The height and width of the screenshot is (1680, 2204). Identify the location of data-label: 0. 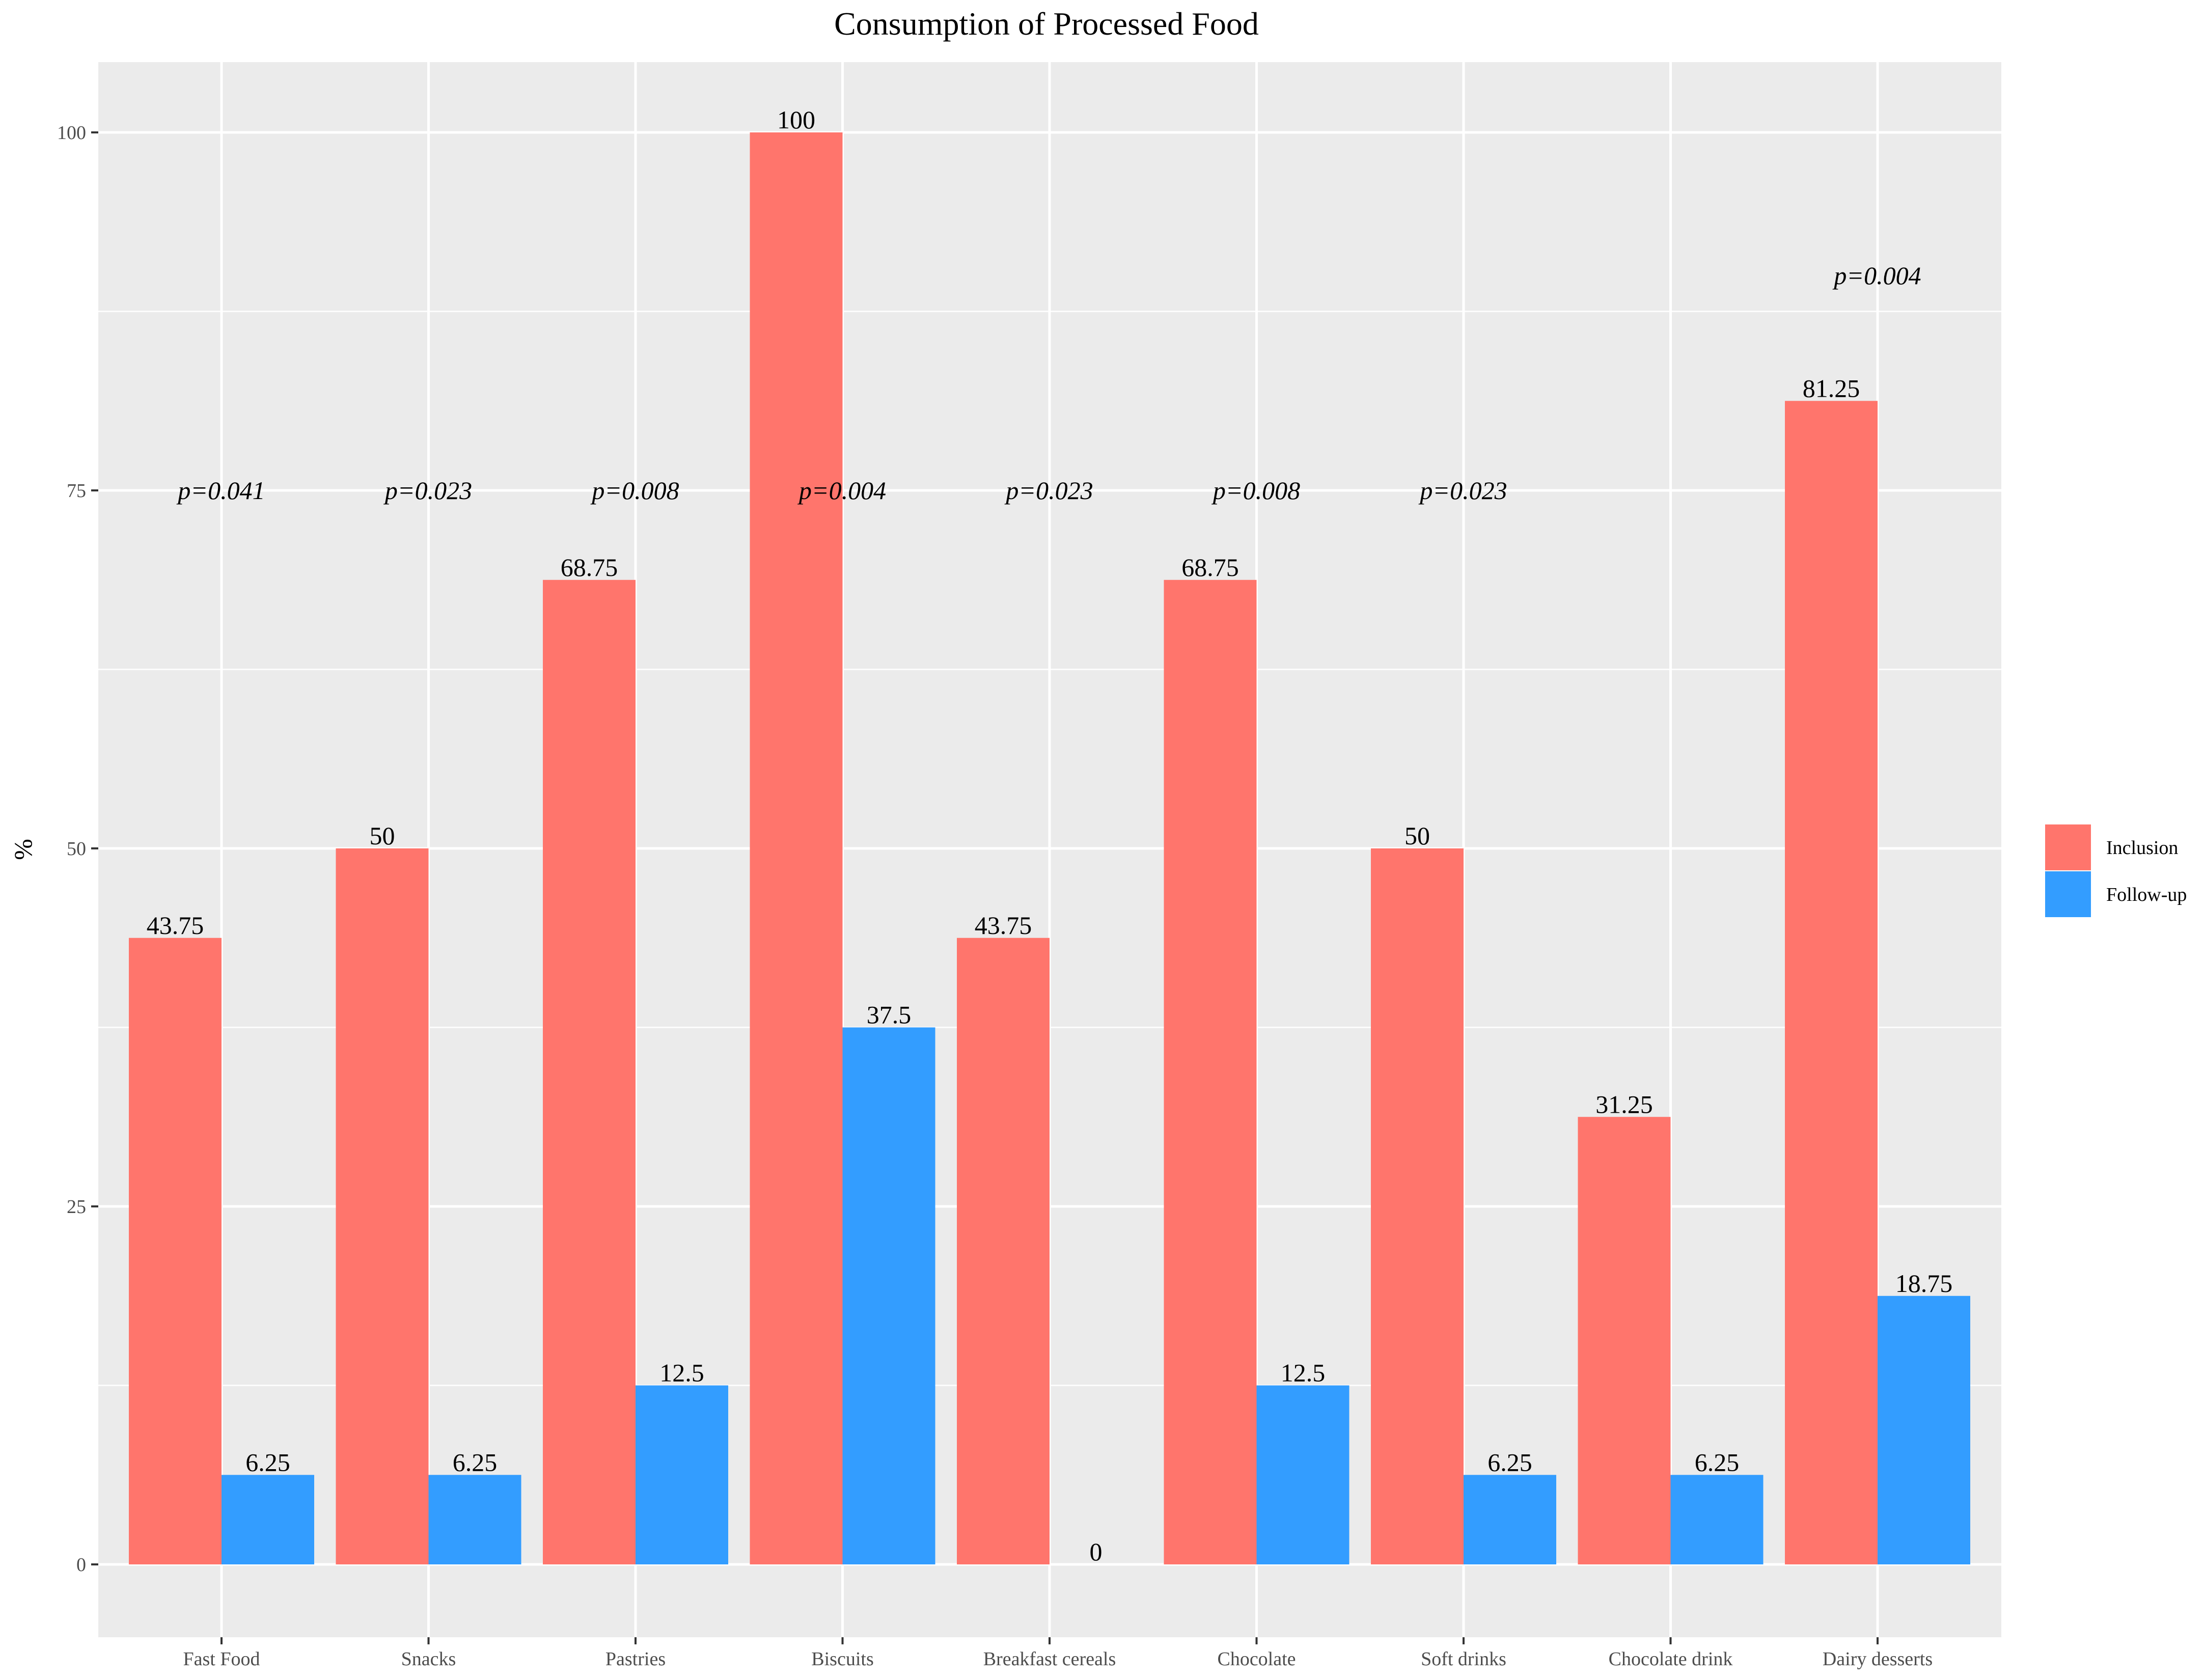
(1096, 1551).